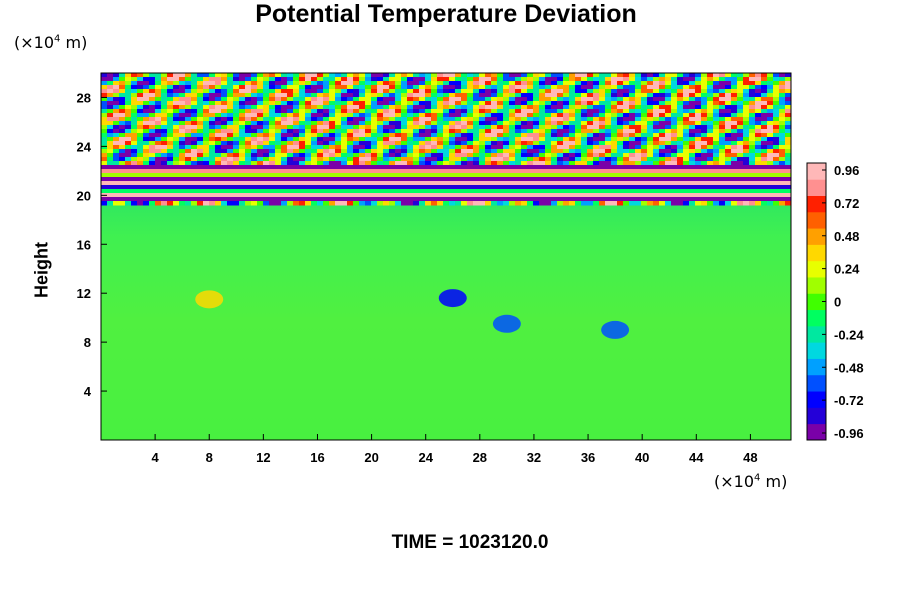 The height and width of the screenshot is (600, 900). Describe the element at coordinates (57, 39) in the screenshot. I see `y-unit-exponent: 4` at that location.